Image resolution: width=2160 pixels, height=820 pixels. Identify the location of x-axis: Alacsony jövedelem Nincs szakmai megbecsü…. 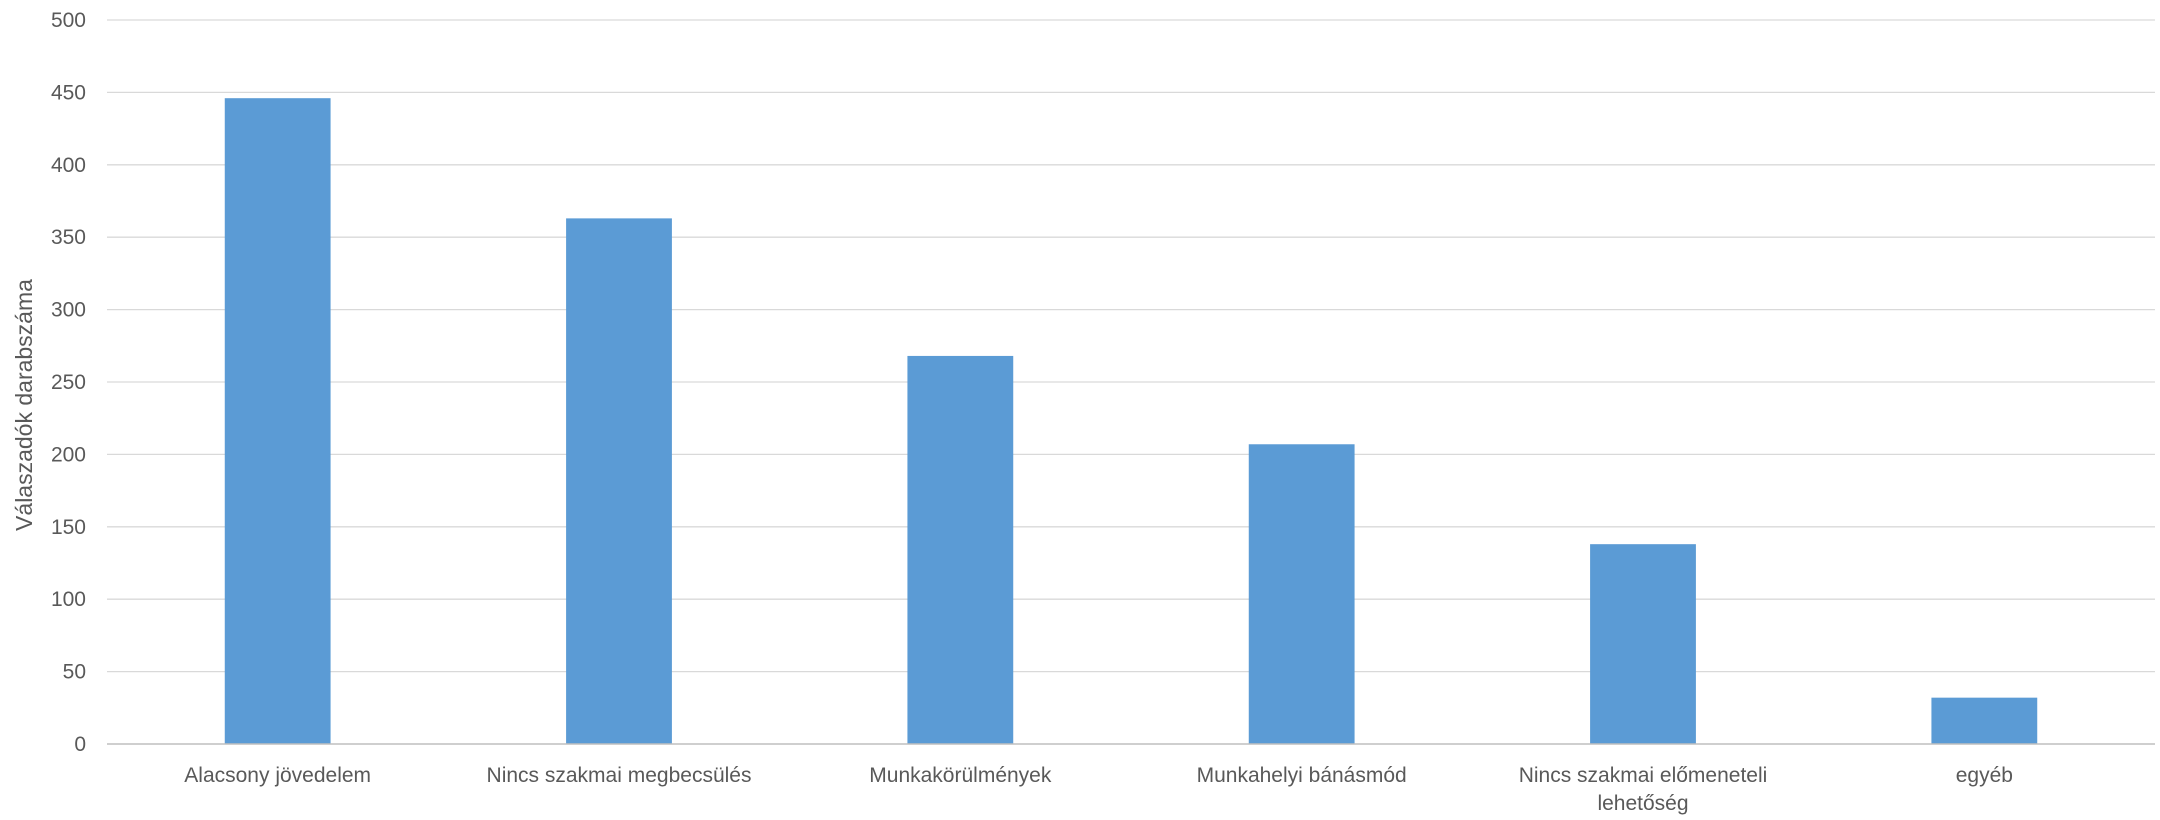
(1131, 779).